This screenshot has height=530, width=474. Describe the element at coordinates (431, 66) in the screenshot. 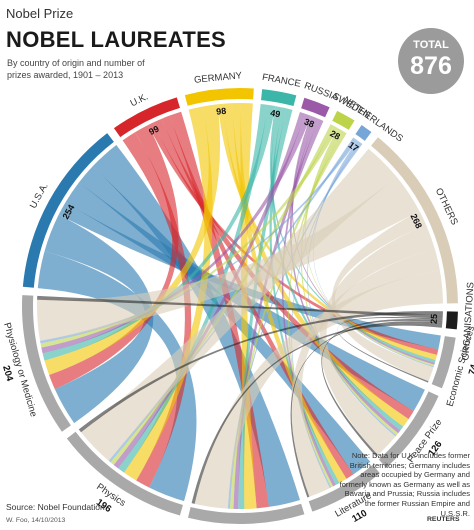

I see `total-value: 876` at that location.